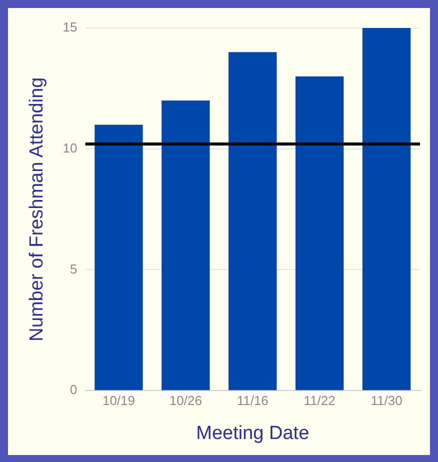 The height and width of the screenshot is (462, 438). Describe the element at coordinates (37, 209) in the screenshot. I see `y-axis-title: Number of Freshman Attending` at that location.